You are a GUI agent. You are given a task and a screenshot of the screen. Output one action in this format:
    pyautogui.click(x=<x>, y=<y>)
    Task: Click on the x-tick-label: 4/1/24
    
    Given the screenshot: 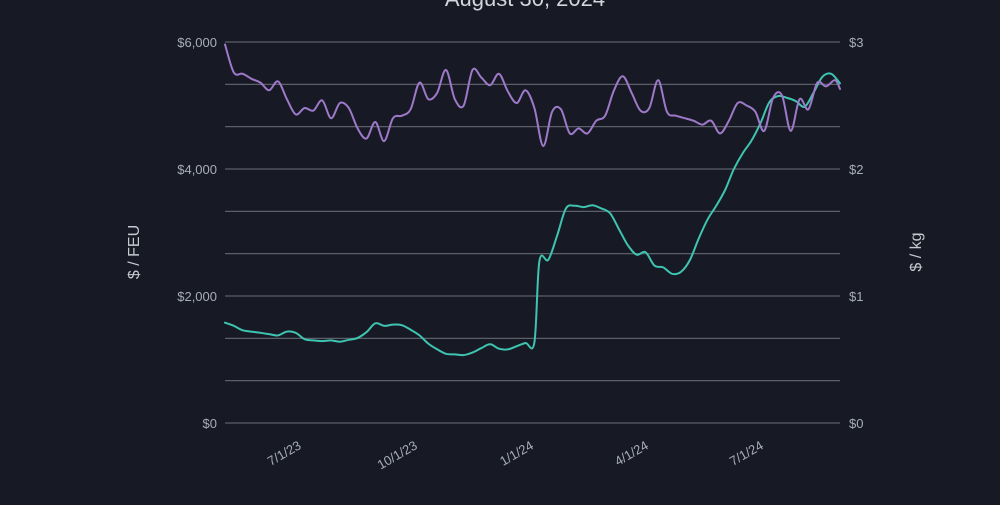 What is the action you would take?
    pyautogui.click(x=631, y=453)
    